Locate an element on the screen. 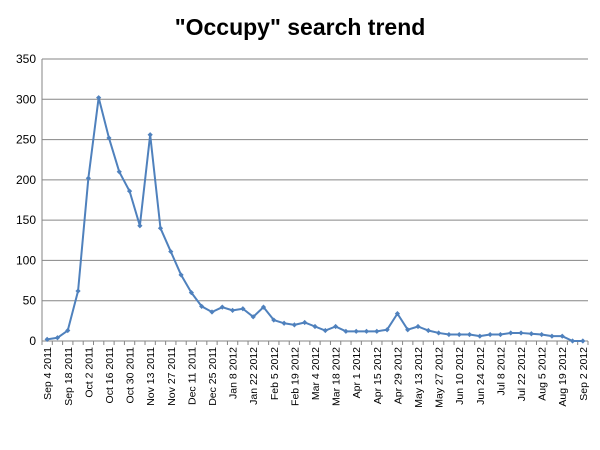 This screenshot has width=600, height=450. y-tick-label: 150 is located at coordinates (26, 220).